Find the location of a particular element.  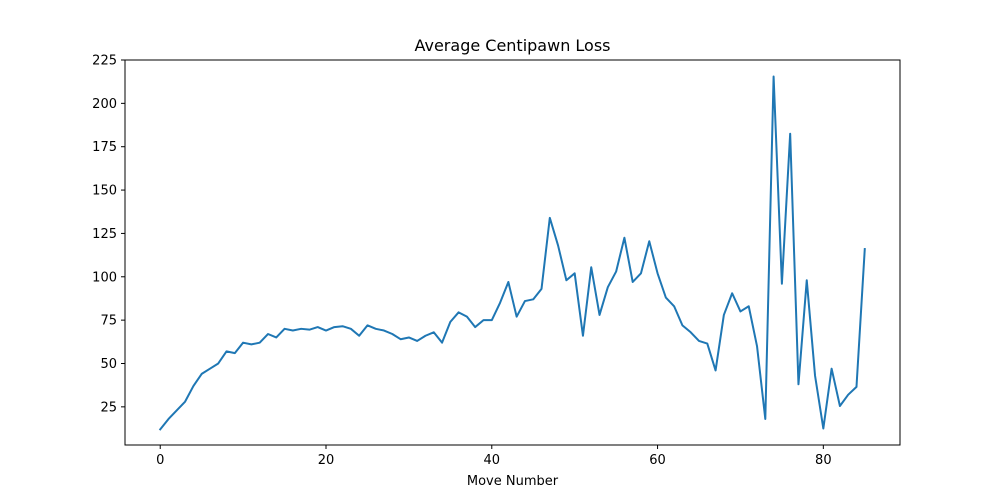

x-tick-label: 80 is located at coordinates (823, 460).